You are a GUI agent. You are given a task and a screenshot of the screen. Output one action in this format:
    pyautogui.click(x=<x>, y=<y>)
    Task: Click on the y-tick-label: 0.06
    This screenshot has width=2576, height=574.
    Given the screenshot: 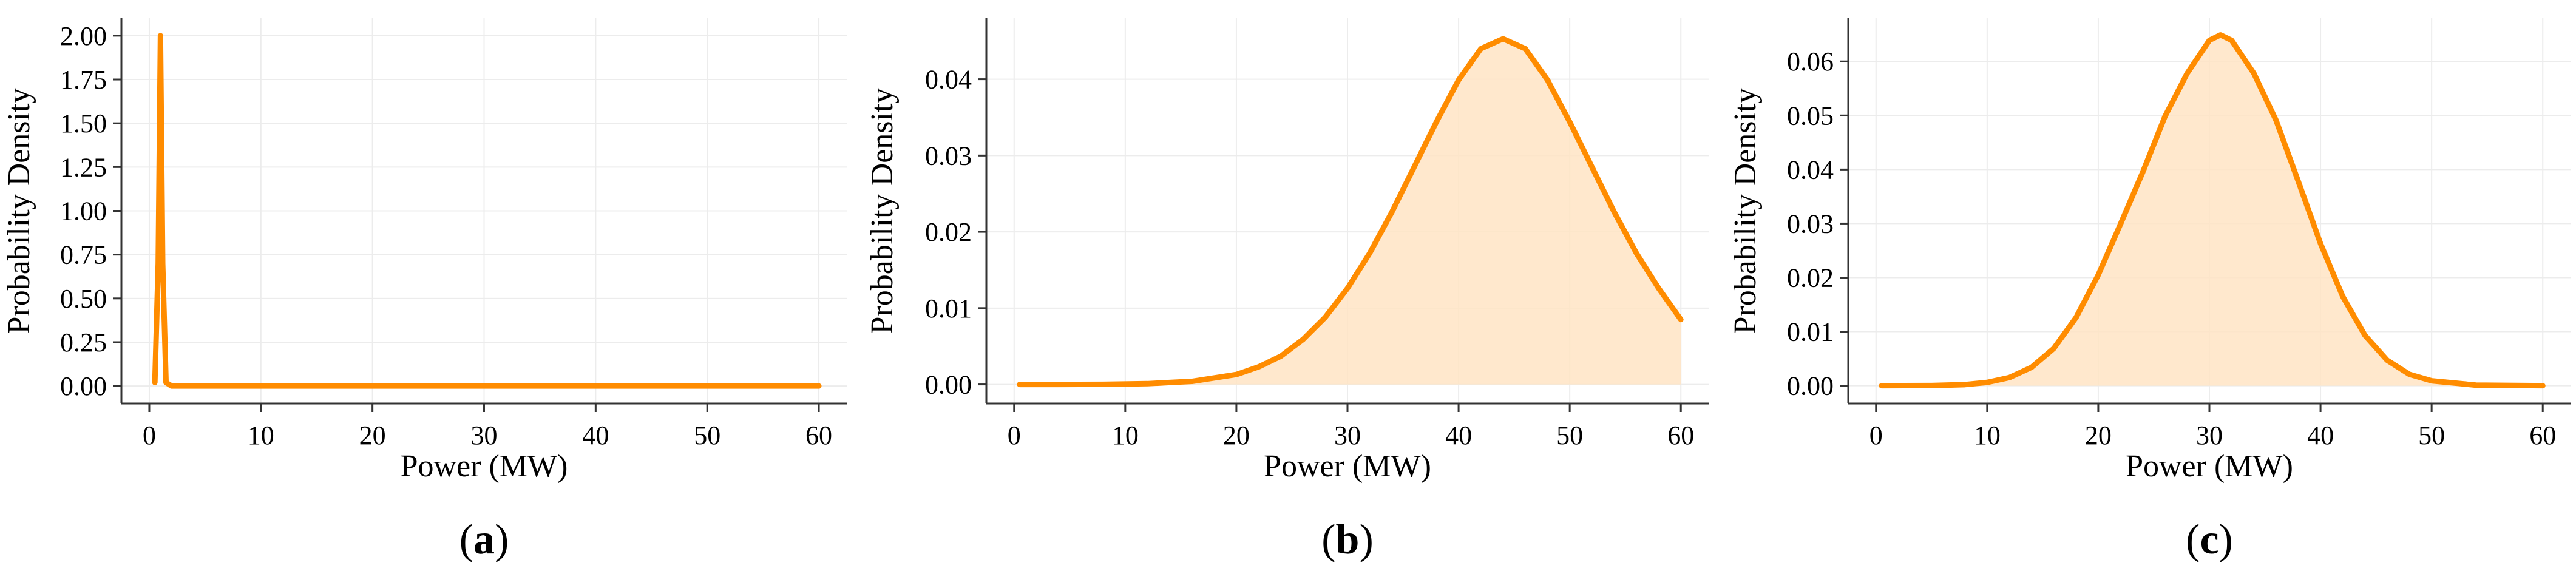 What is the action you would take?
    pyautogui.click(x=1810, y=61)
    